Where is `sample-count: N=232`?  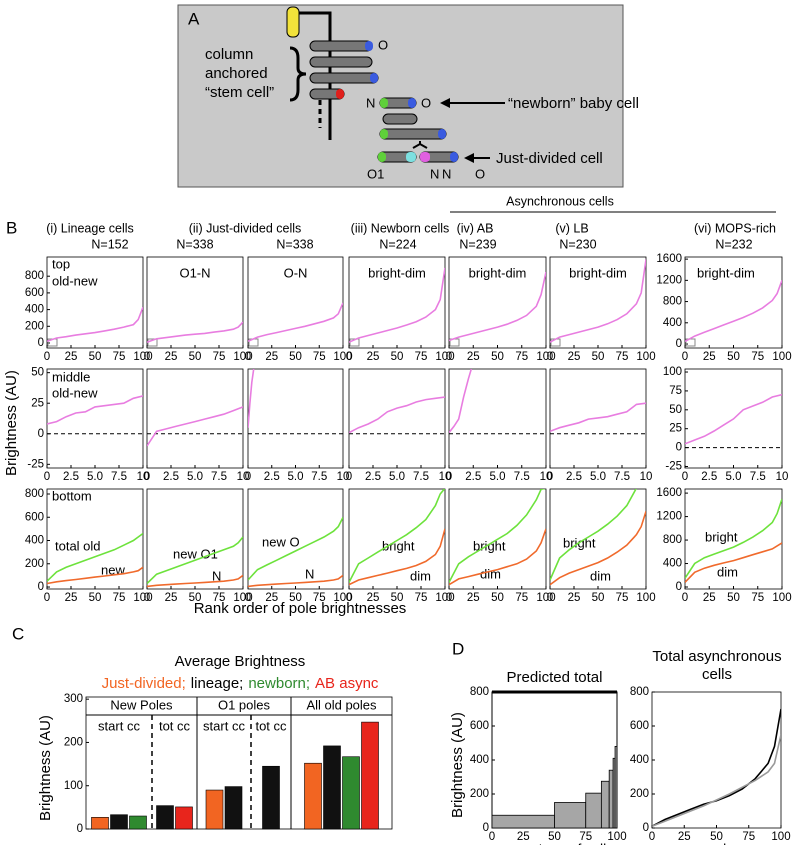
sample-count: N=232 is located at coordinates (733, 244).